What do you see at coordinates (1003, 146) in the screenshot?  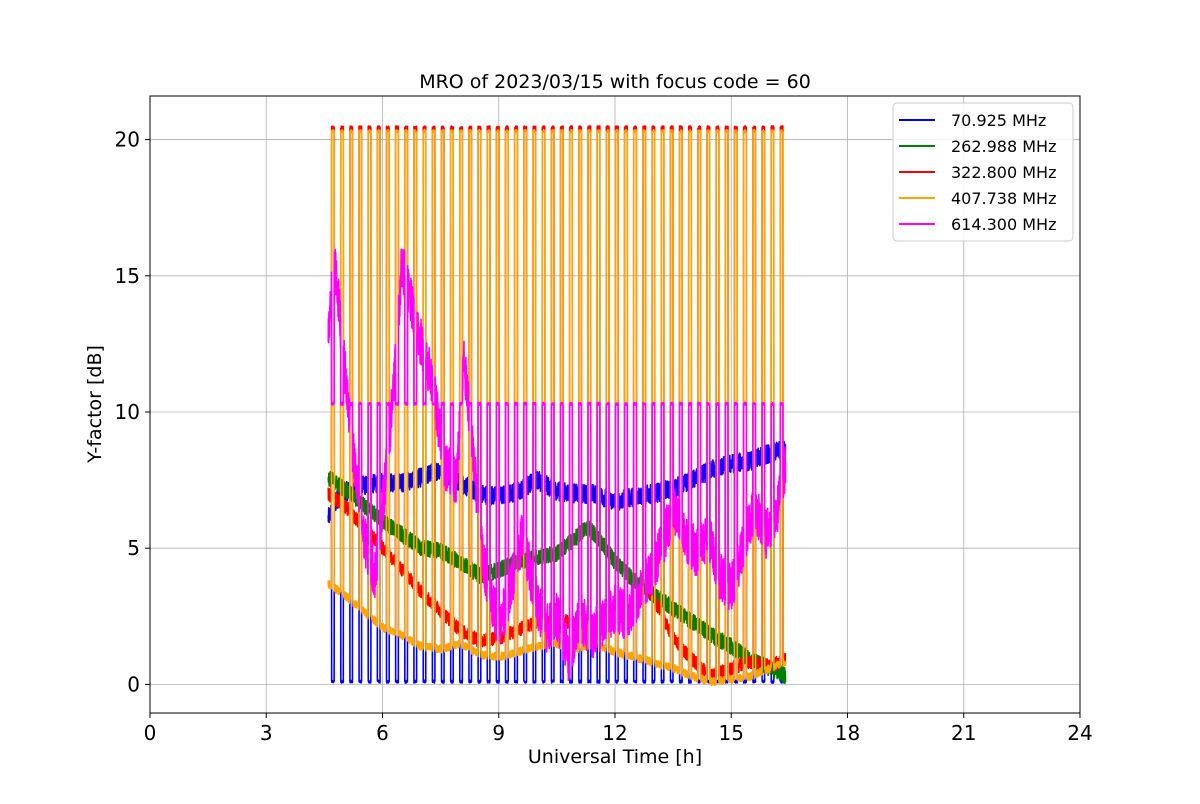 I see `legend-label-1: 262.988 MHz` at bounding box center [1003, 146].